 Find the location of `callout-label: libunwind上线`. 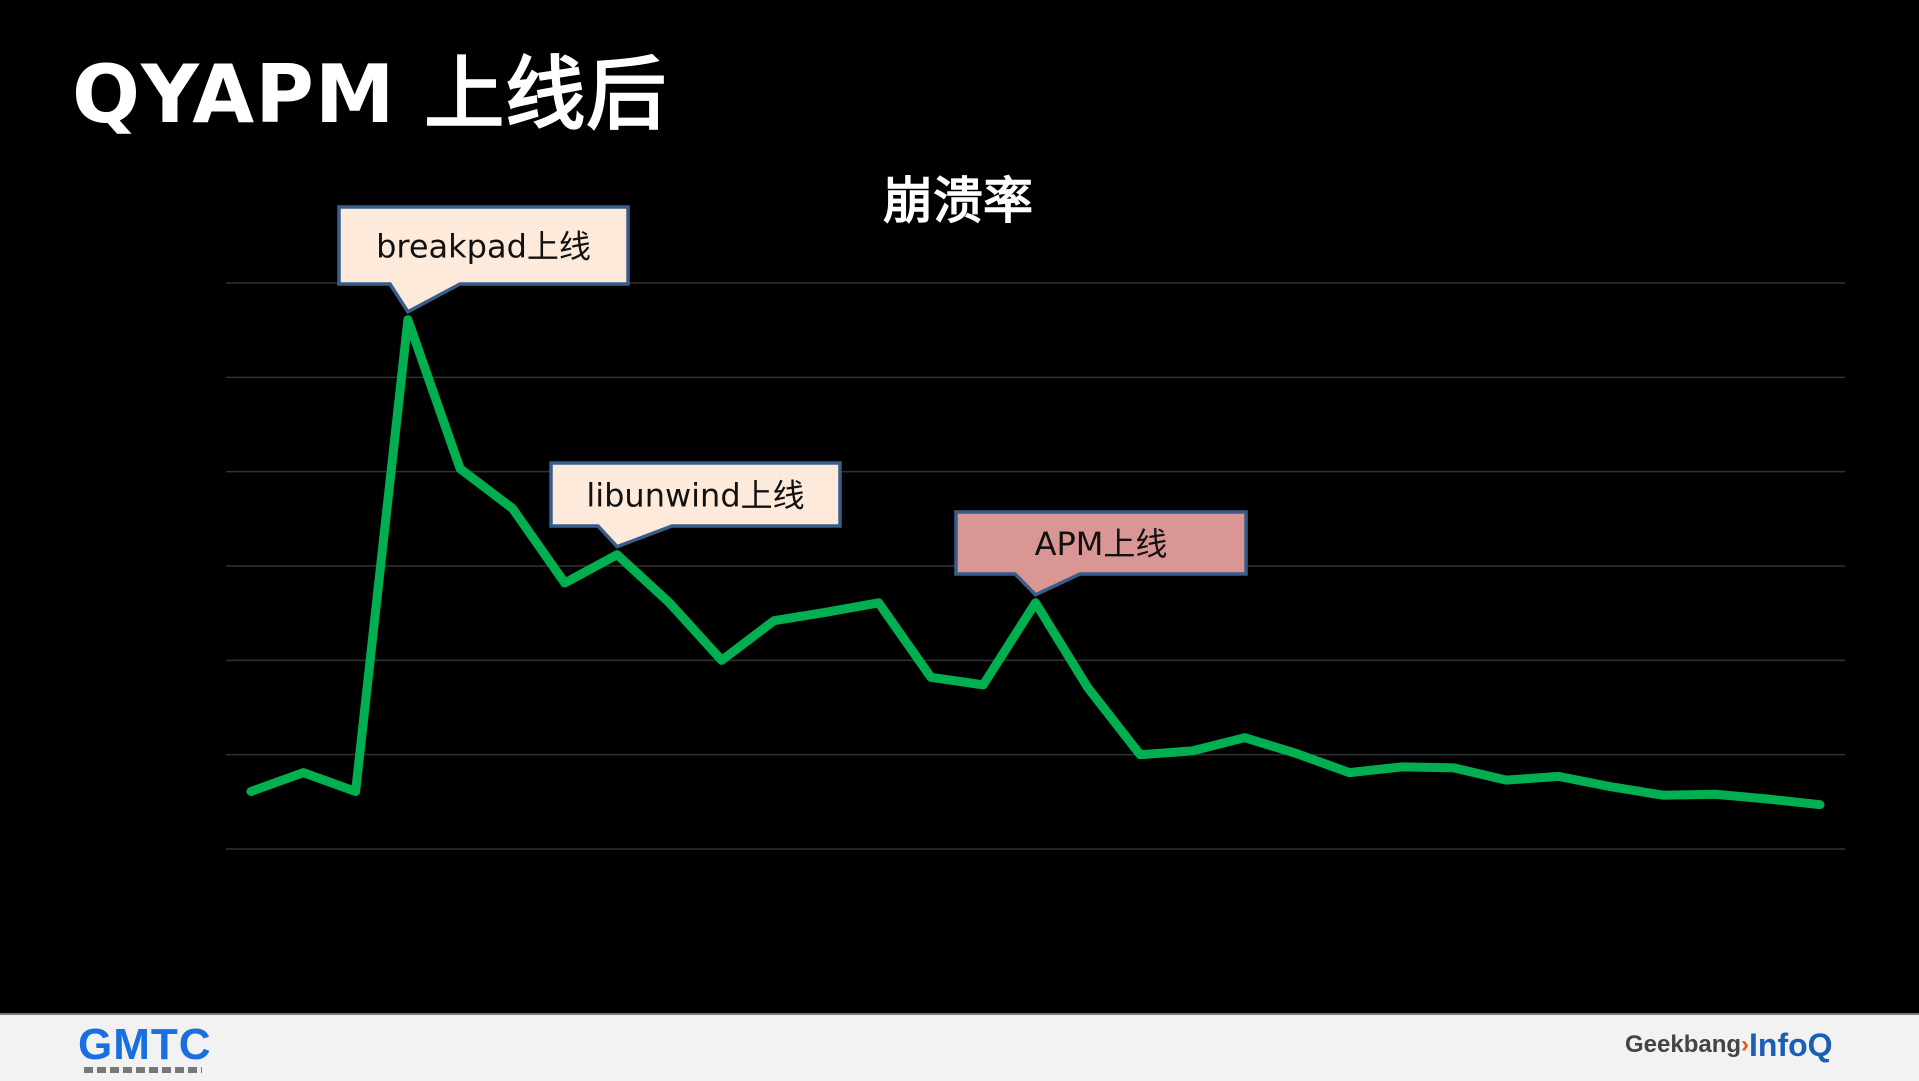

callout-label: libunwind上线 is located at coordinates (695, 496).